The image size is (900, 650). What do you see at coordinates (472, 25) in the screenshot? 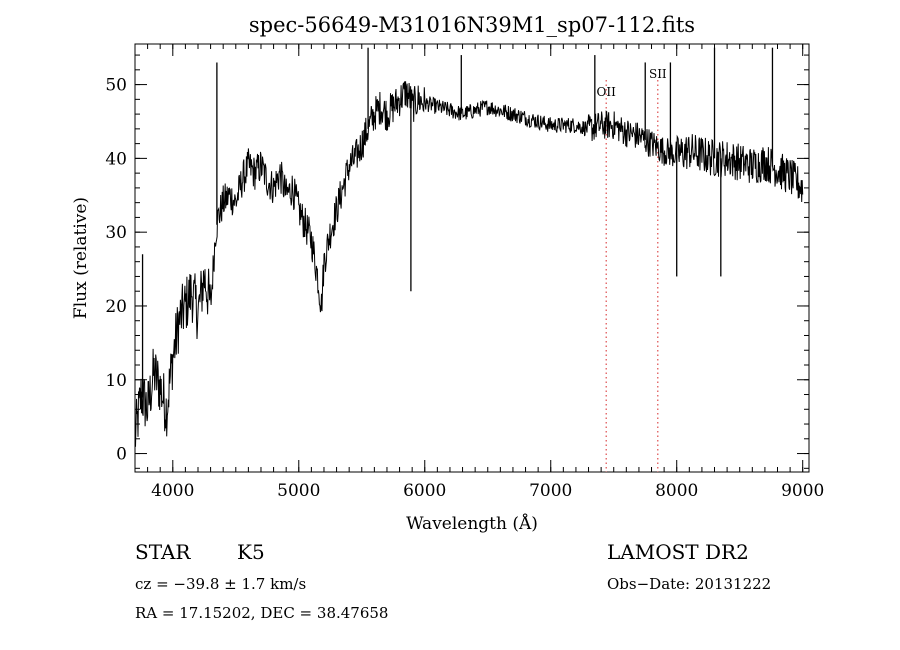
I see `chart-title: spec-56649-M31016N39M1_sp07-112.fits` at bounding box center [472, 25].